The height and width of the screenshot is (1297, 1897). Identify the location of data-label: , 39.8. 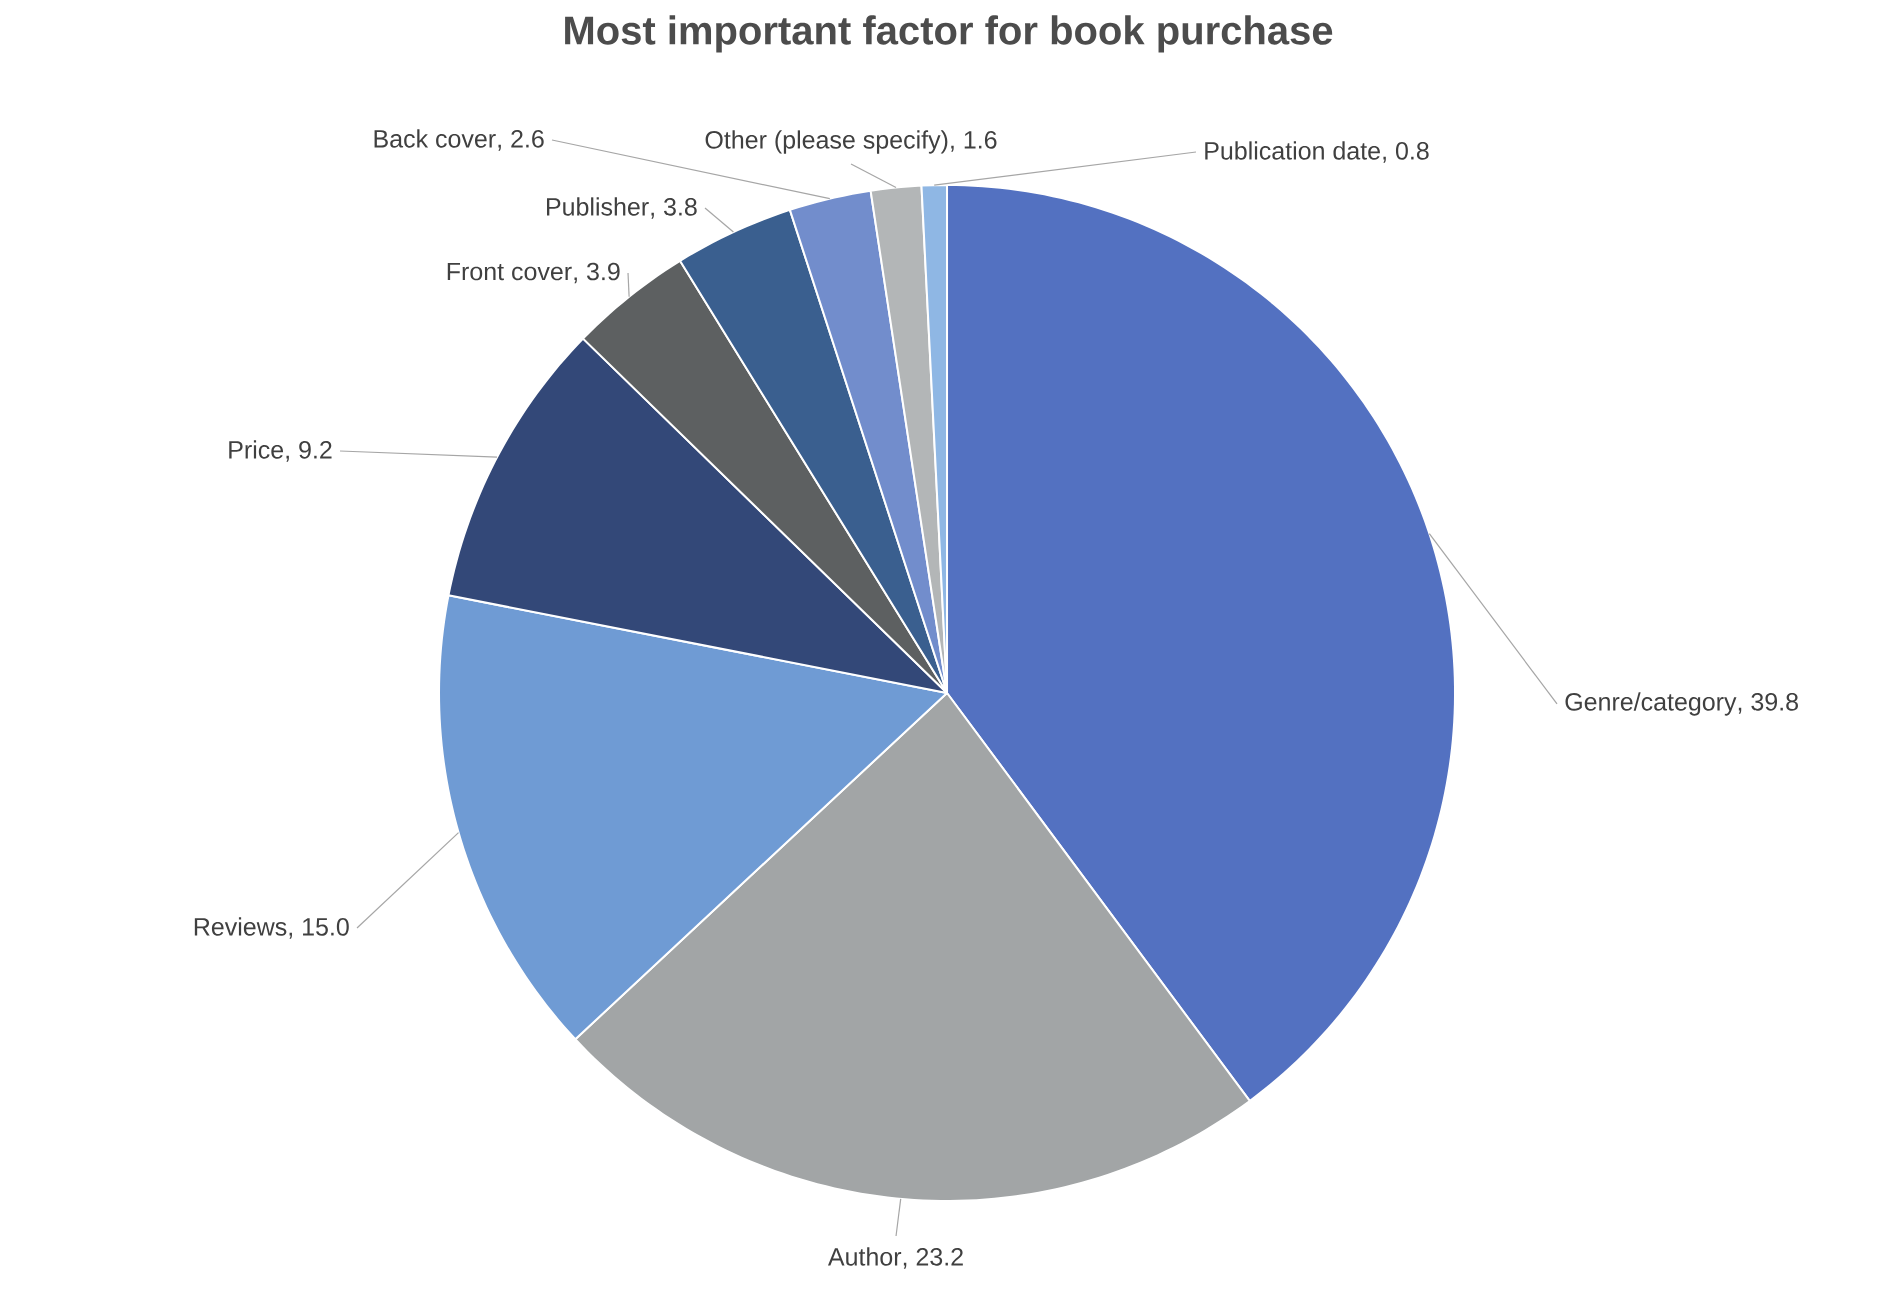
(1768, 703).